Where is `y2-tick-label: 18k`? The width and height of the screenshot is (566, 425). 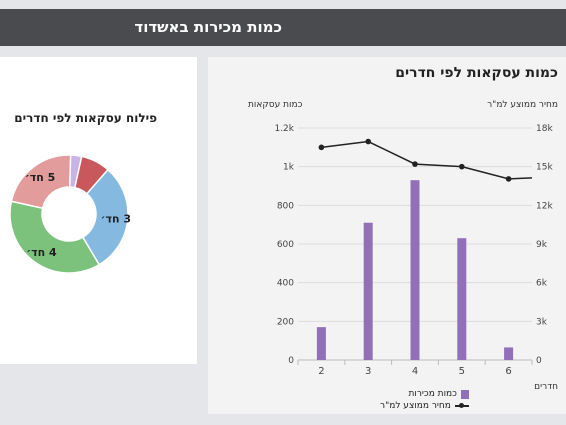
y2-tick-label: 18k is located at coordinates (544, 129).